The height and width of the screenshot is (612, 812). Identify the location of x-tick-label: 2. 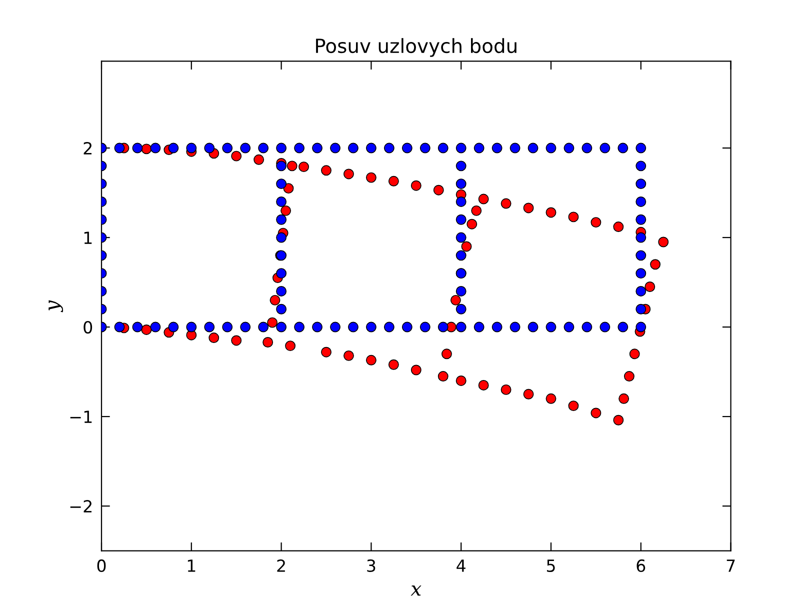
(281, 565).